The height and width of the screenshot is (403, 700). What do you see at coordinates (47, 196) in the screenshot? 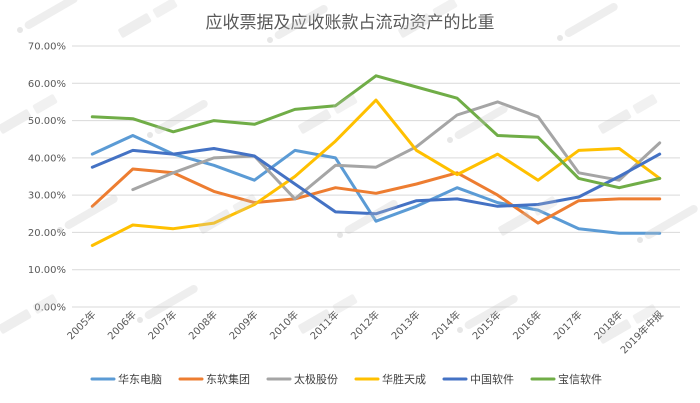
I see `y-tick-label: 30.00%` at bounding box center [47, 196].